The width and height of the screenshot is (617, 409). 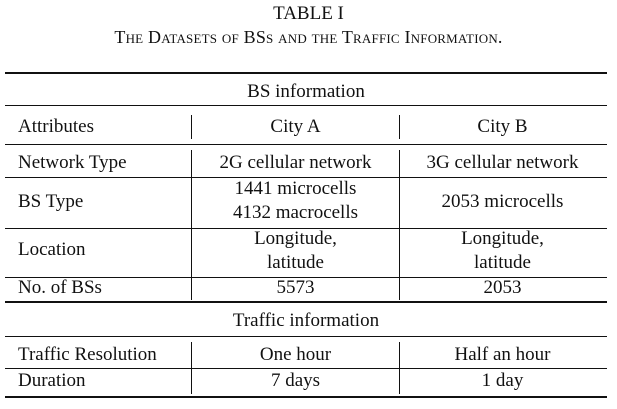 I want to click on city-b-bs-type: 2053 microcells, so click(x=502, y=201).